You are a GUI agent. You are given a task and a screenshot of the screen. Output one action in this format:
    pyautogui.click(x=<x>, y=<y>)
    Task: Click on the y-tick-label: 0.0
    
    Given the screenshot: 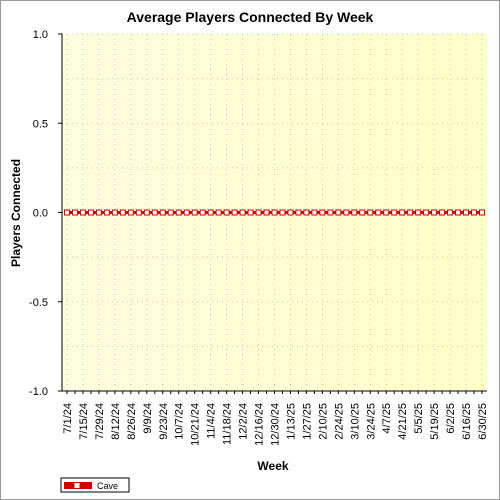 What is the action you would take?
    pyautogui.click(x=40, y=214)
    